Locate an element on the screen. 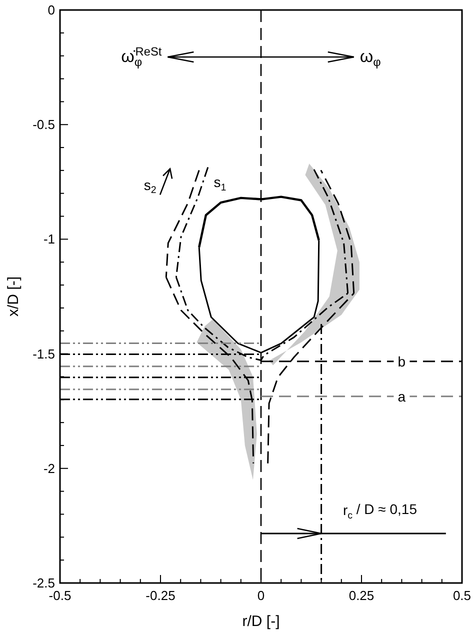 The width and height of the screenshot is (473, 636). x-tick-label: 0.25 is located at coordinates (361, 595).